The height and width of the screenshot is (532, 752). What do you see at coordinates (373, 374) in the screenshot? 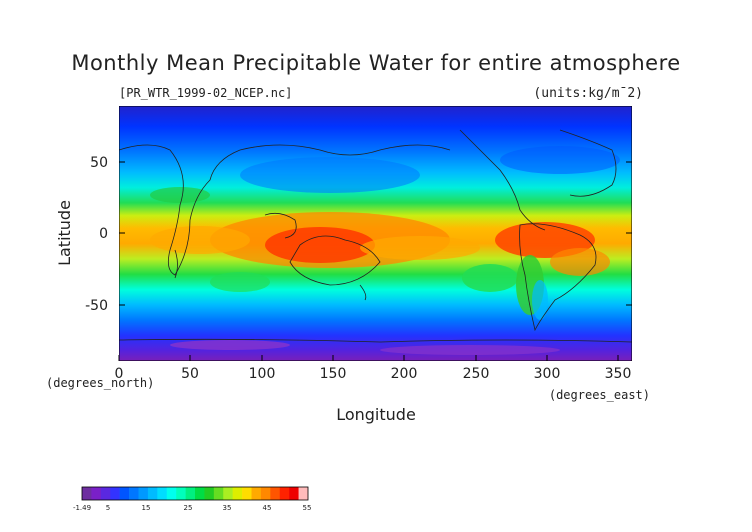
I see `x-tick-labels: 0 50 100 150 200 250 300 350` at bounding box center [373, 374].